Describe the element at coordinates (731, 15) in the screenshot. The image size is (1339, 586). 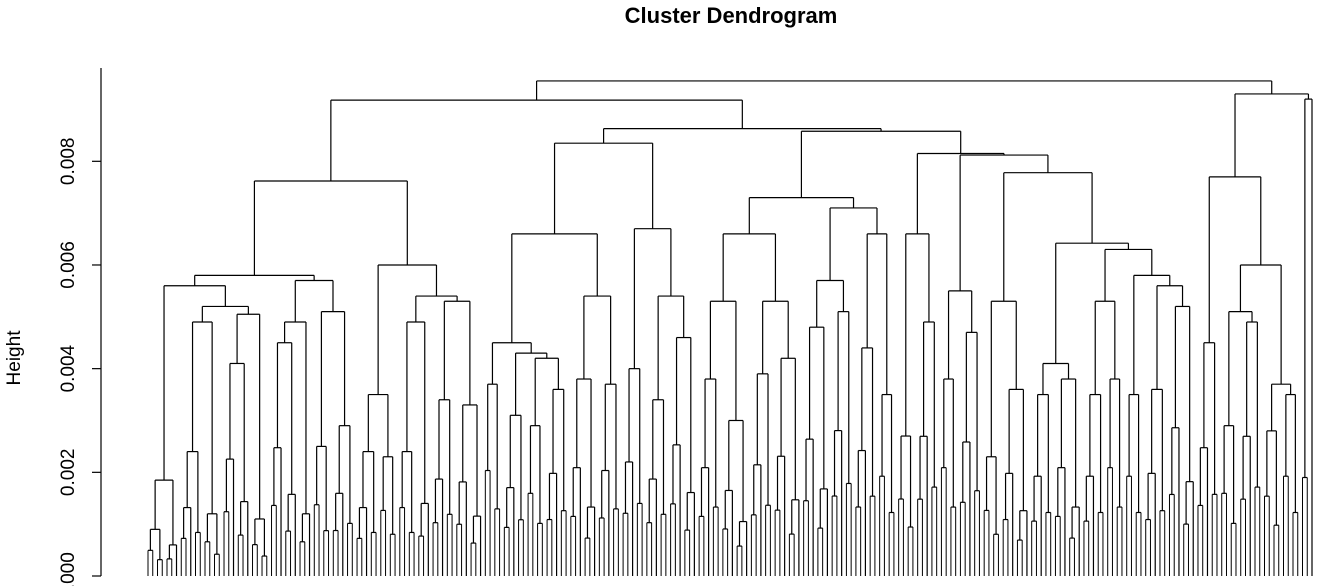
I see `chart-title: Cluster Dendrogram` at that location.